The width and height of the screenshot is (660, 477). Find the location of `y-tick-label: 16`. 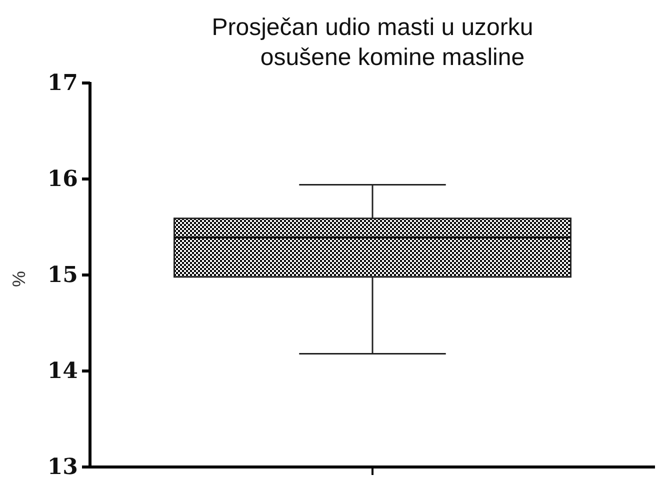

y-tick-label: 16 is located at coordinates (62, 179).